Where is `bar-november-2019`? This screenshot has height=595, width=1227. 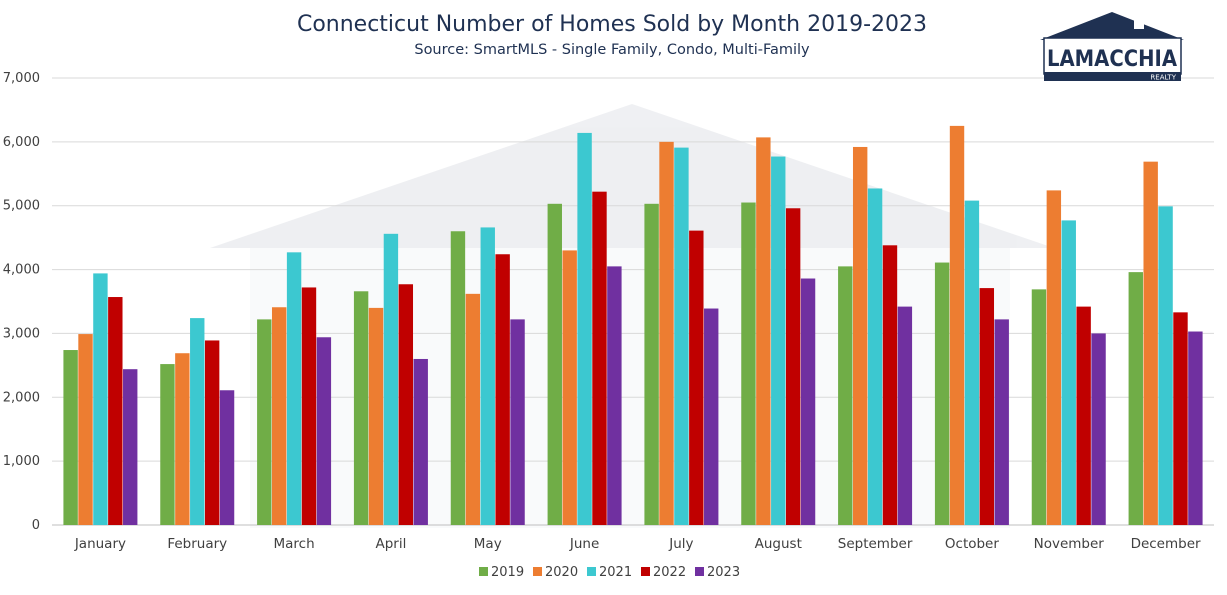
bar-november-2019 is located at coordinates (1039, 407).